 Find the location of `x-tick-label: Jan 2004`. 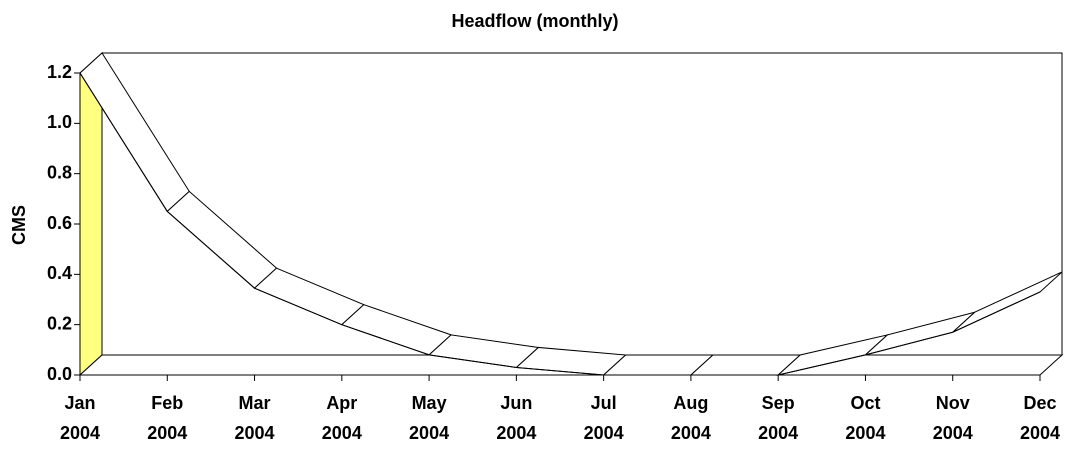

x-tick-label: Jan 2004 is located at coordinates (80, 418).